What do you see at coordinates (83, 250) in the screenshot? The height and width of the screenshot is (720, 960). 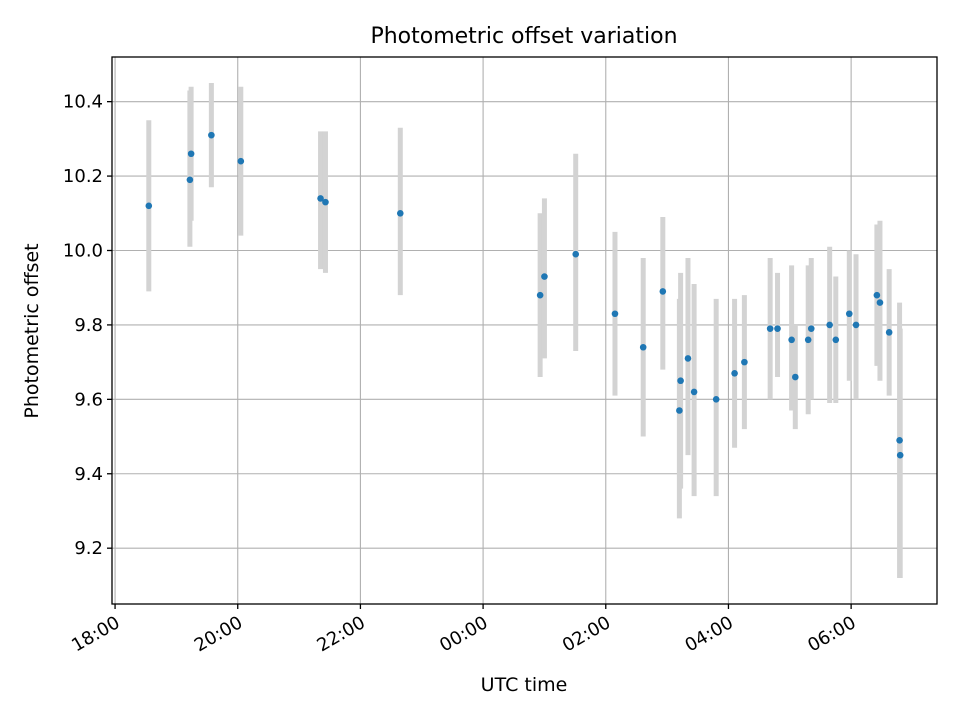 I see `y-tick-label: 10.0` at bounding box center [83, 250].